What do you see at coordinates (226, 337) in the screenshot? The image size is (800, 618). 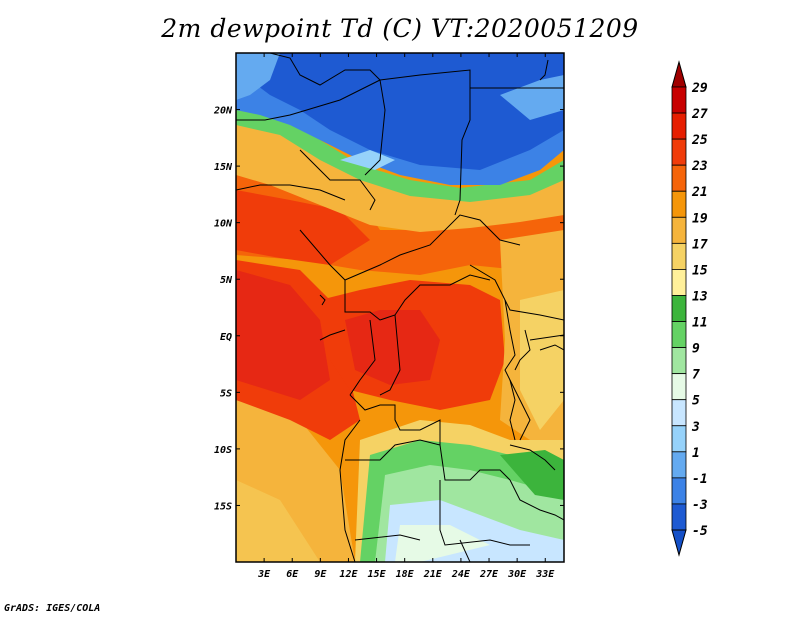 I see `lat-tick-label: EQ` at bounding box center [226, 337].